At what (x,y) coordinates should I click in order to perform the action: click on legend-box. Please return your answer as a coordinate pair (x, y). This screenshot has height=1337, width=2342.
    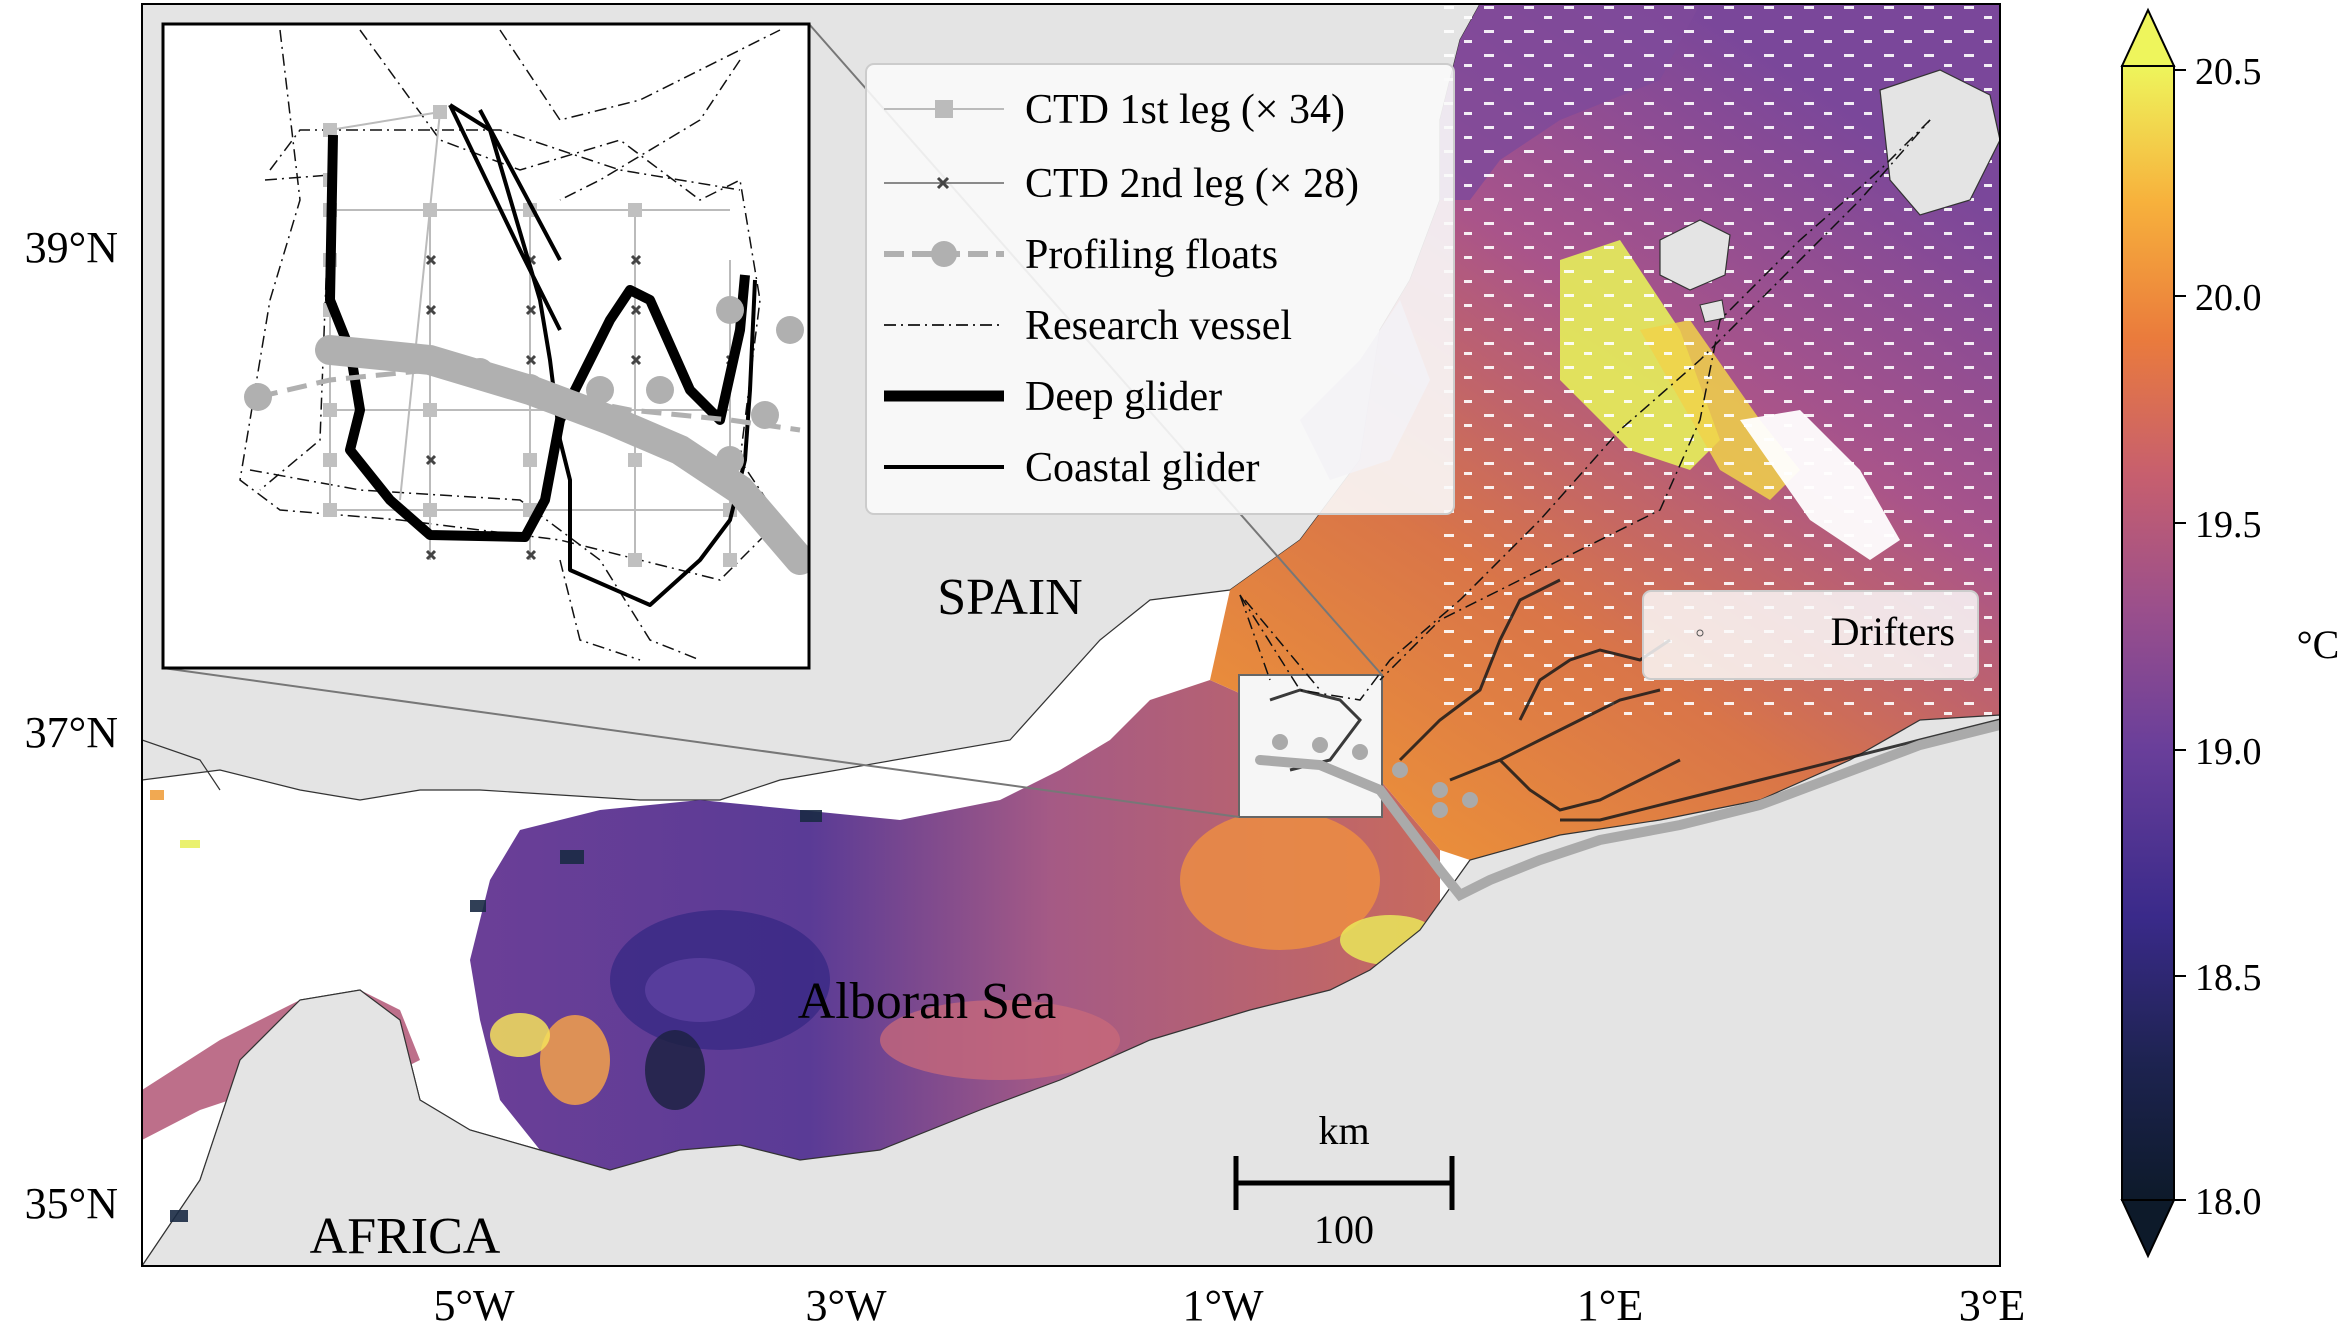
    Looking at the image, I should click on (1160, 289).